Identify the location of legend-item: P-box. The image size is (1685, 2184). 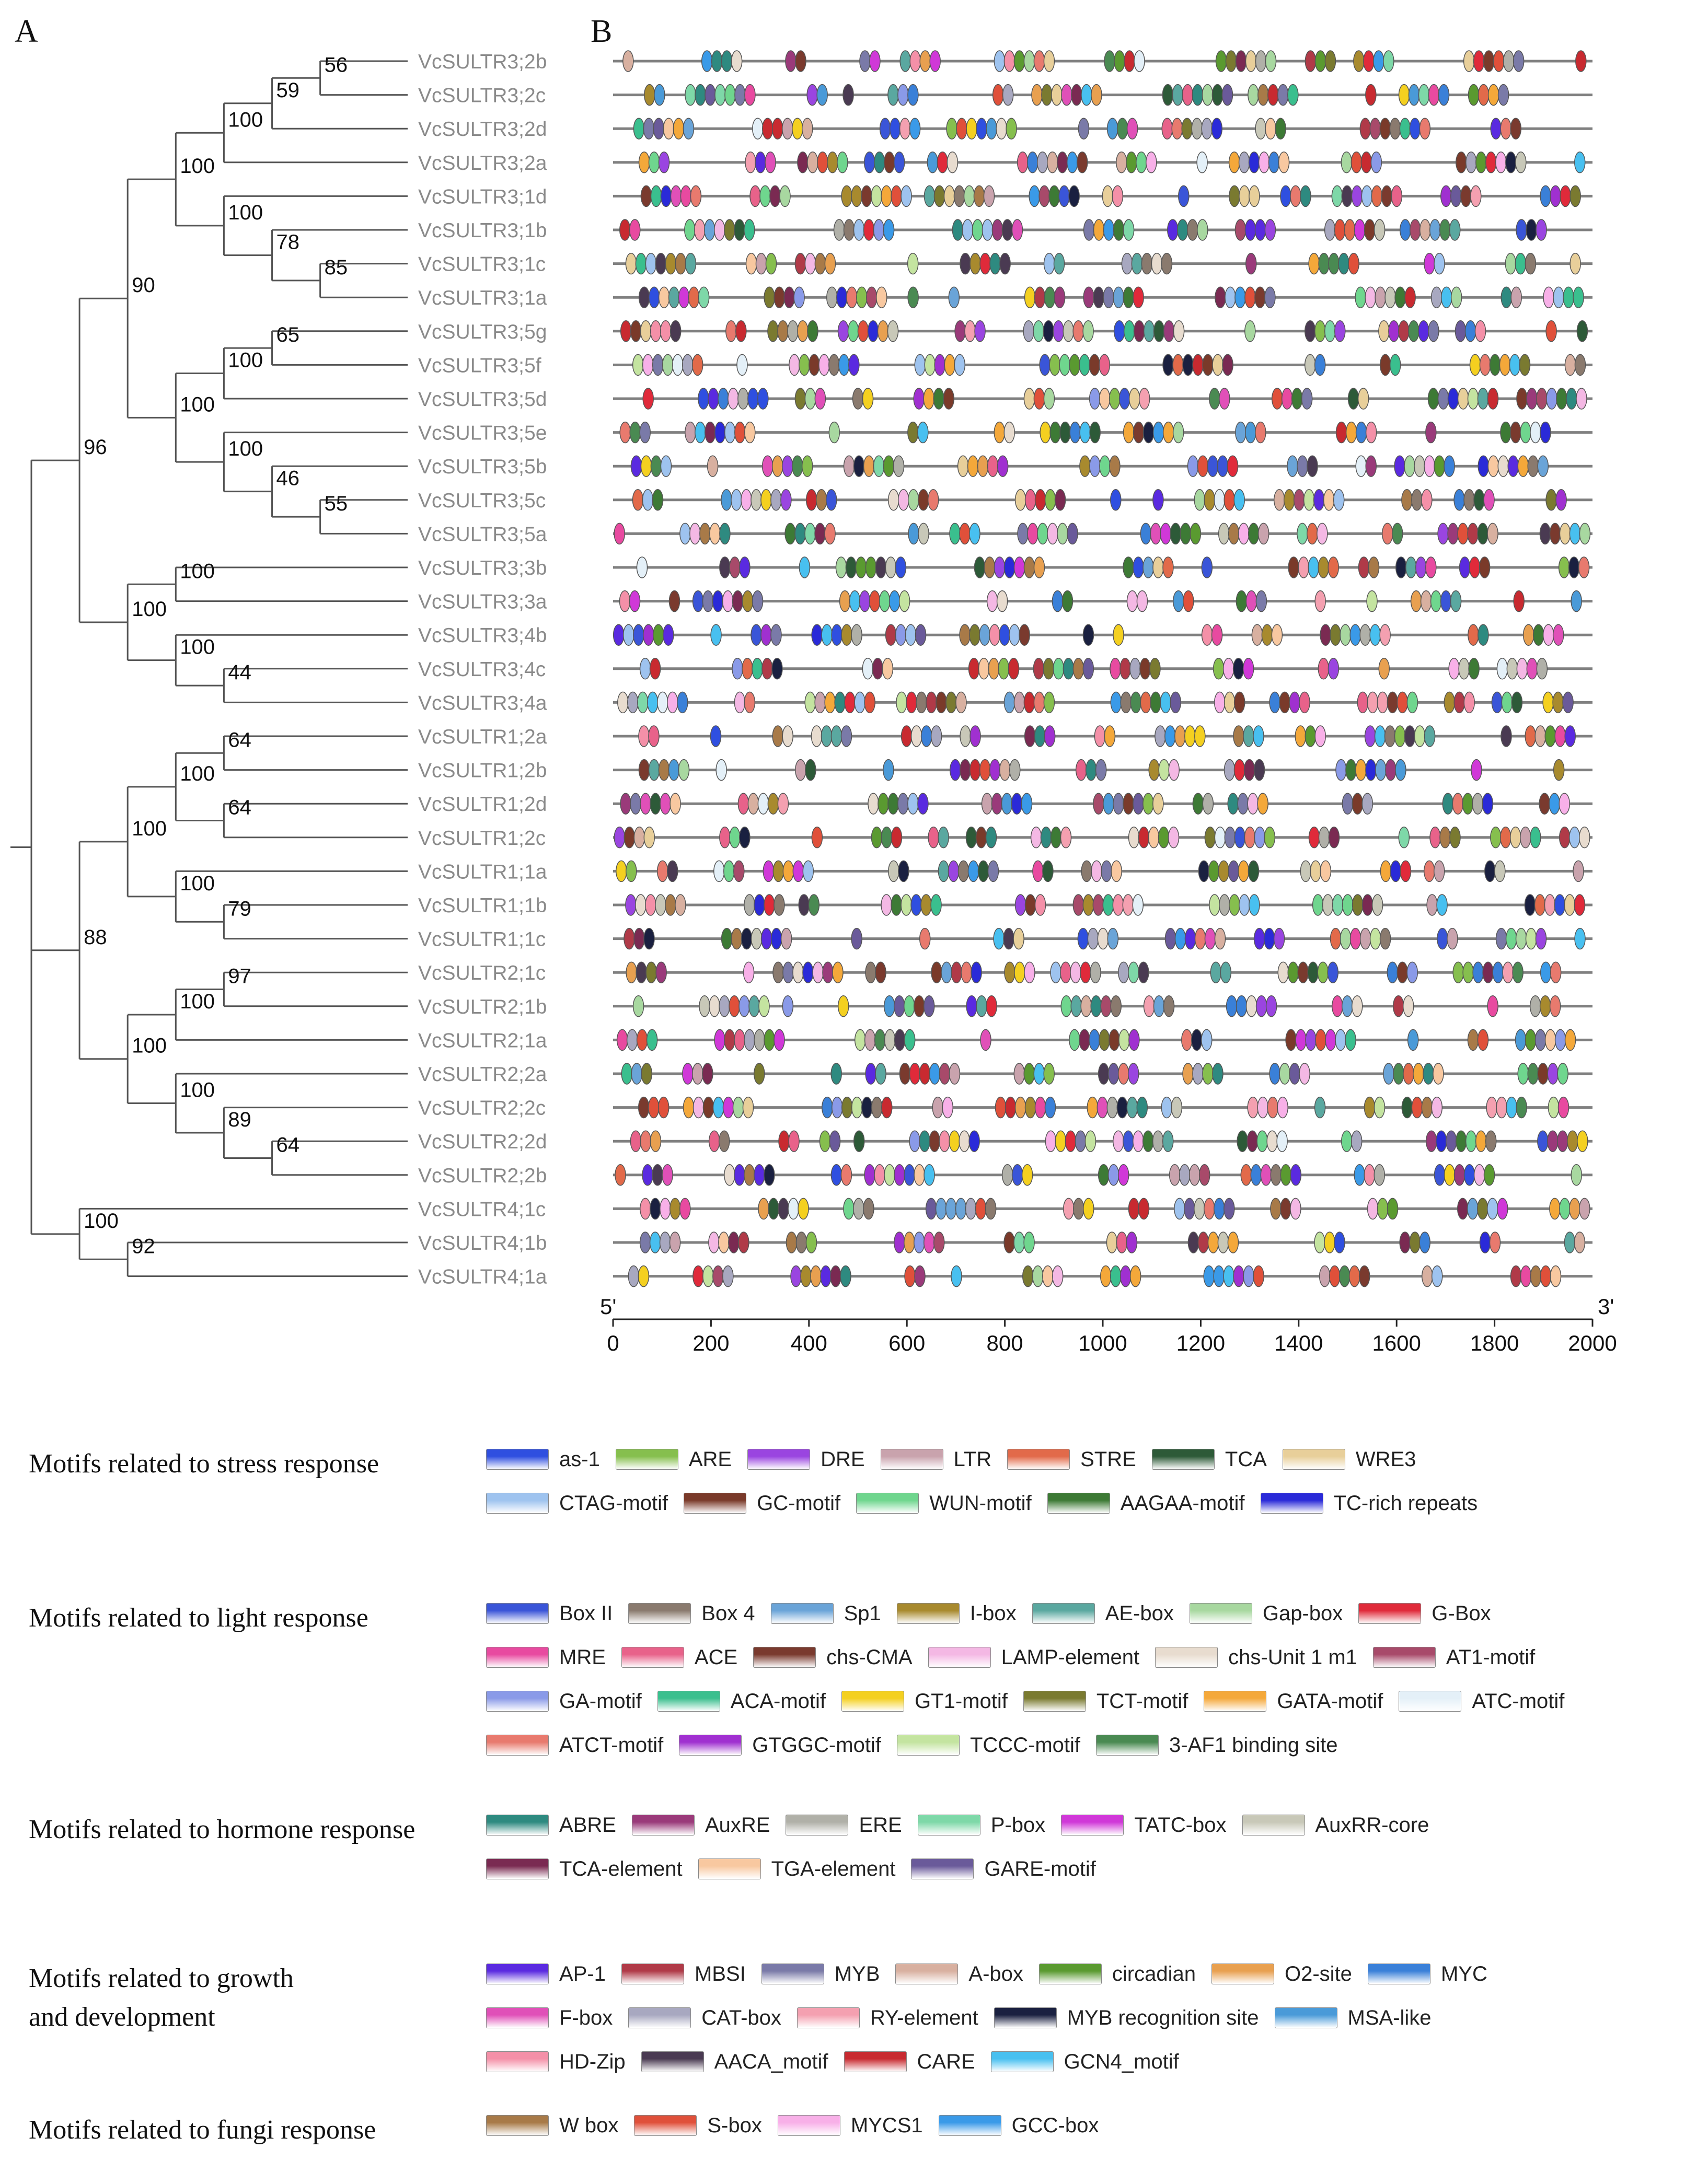
(981, 1825).